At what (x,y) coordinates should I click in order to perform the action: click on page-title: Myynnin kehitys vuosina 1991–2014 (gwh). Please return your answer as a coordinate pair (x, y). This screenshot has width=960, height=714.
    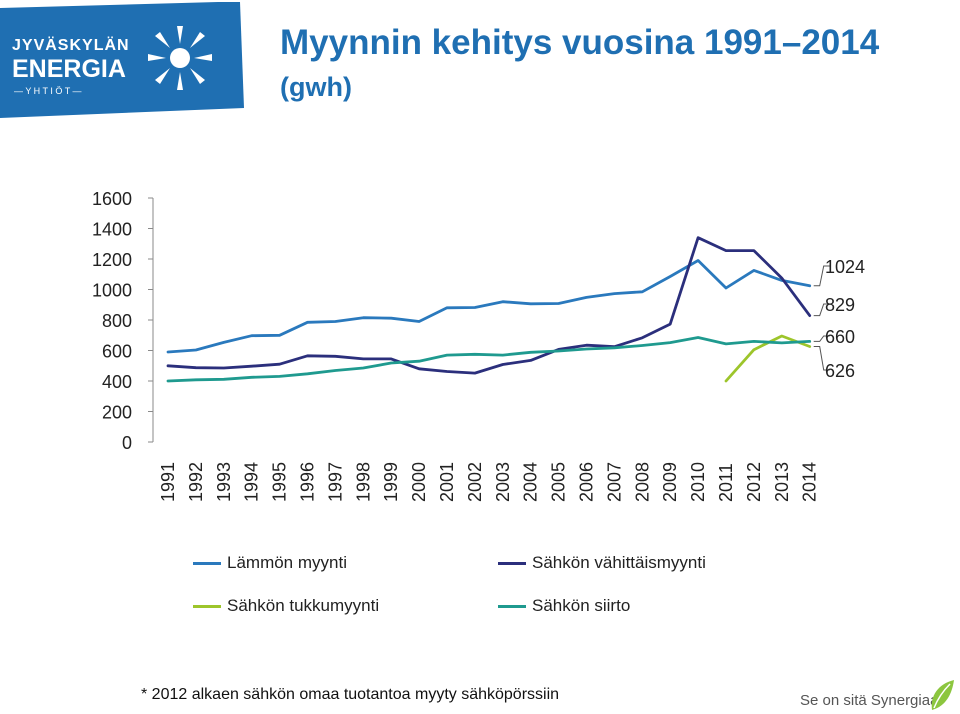
    Looking at the image, I should click on (600, 65).